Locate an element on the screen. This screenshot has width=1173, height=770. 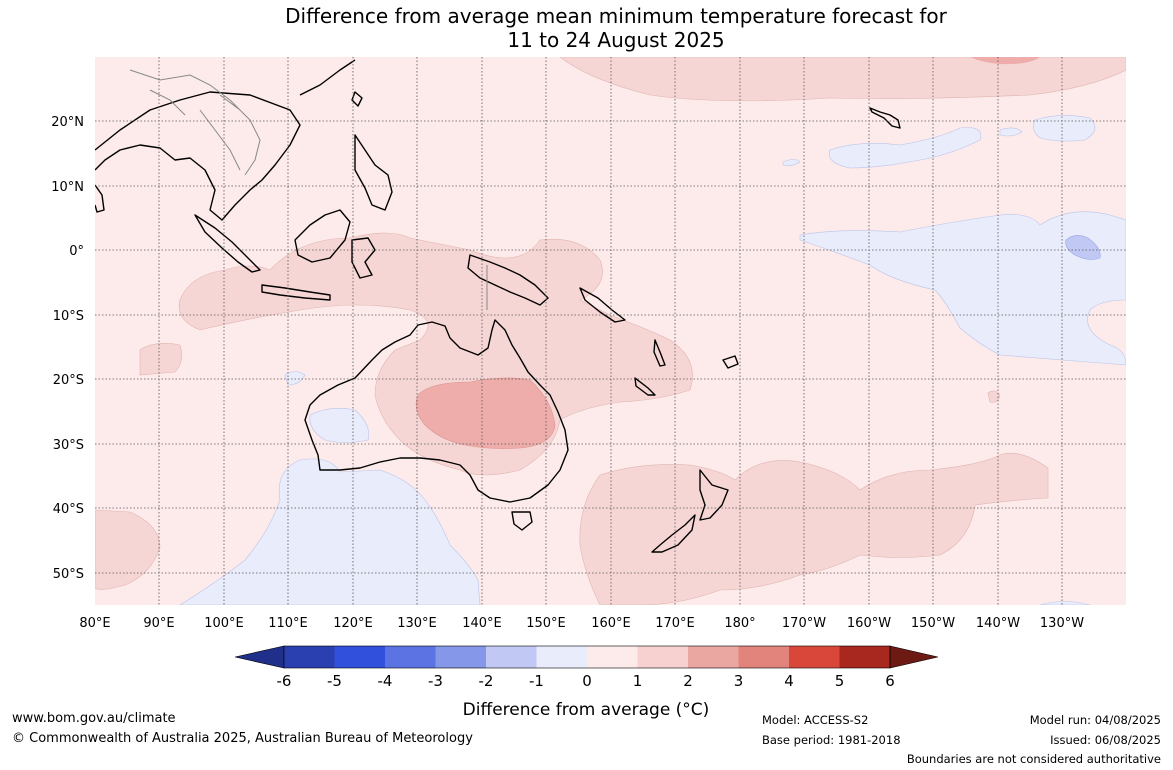
coastline-australia is located at coordinates (436, 411).